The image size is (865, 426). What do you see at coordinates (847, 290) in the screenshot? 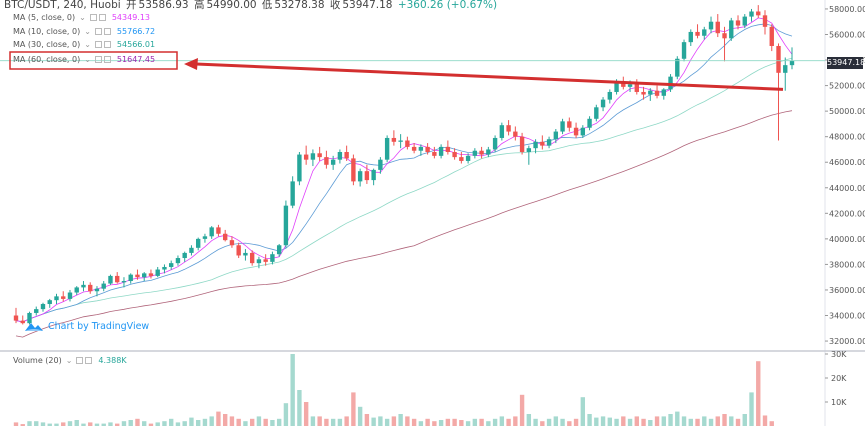
I see `y-tick-label: 36000.00` at bounding box center [847, 290].